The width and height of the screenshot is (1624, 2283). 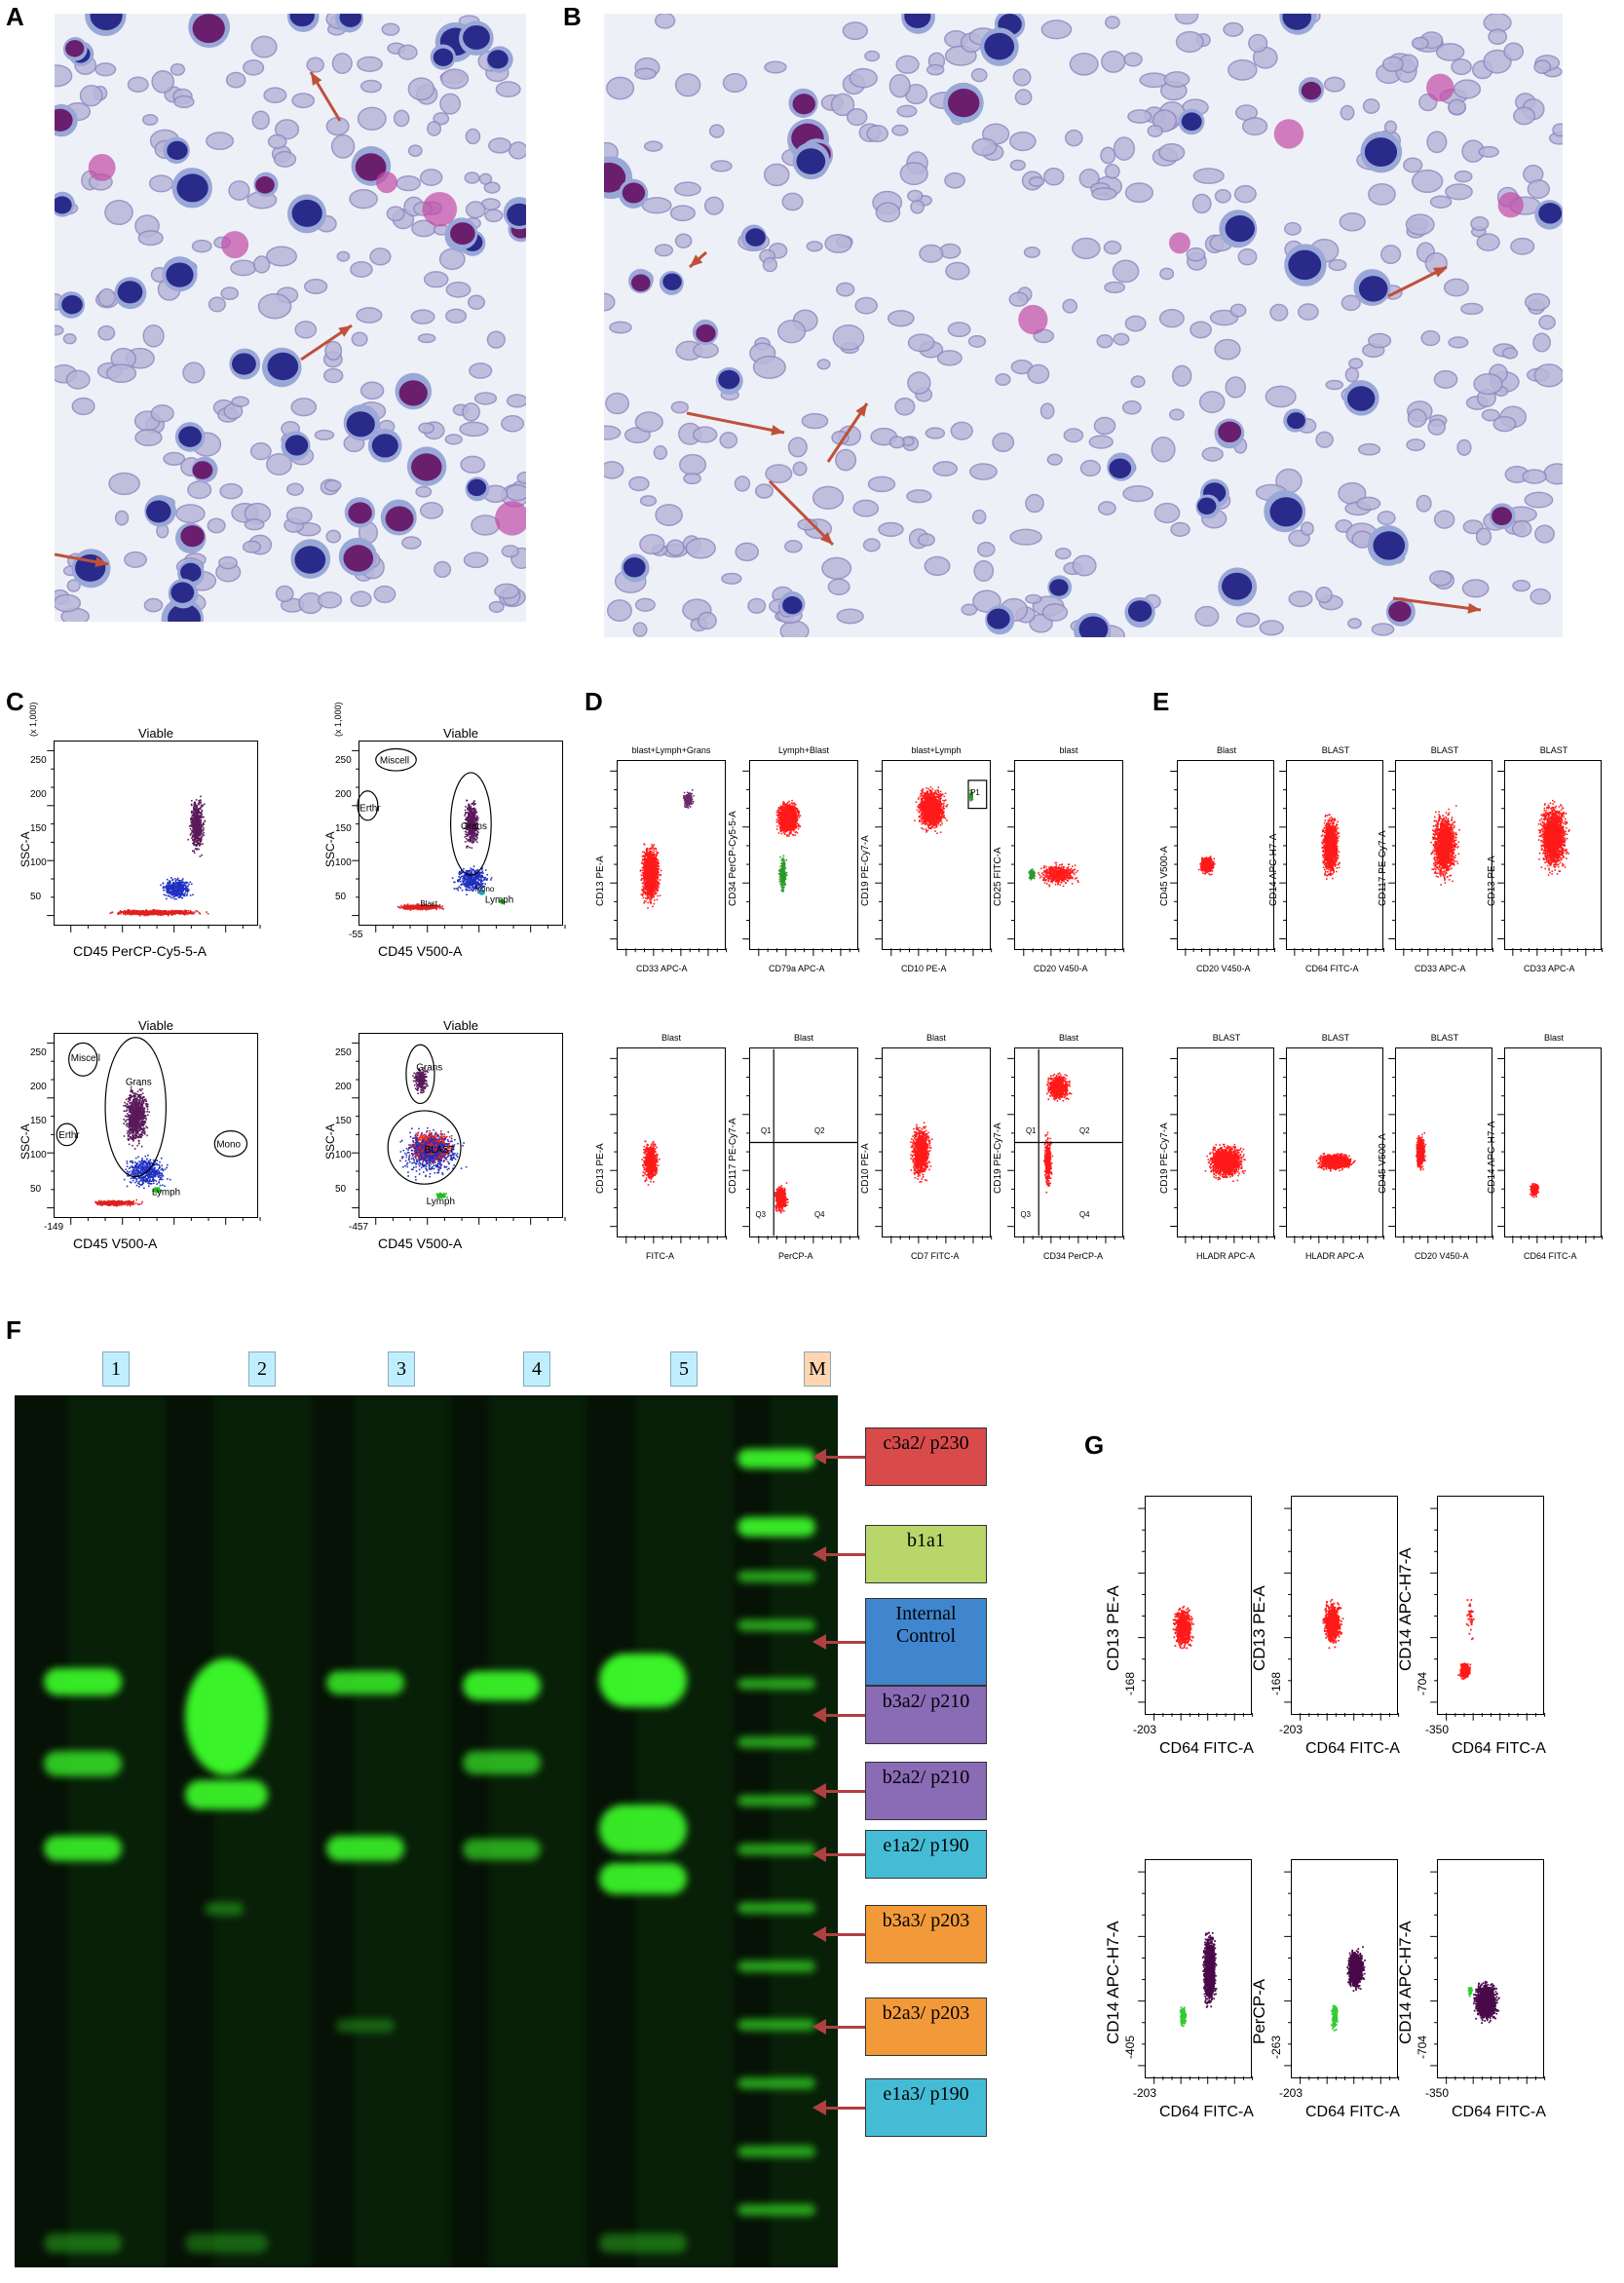 What do you see at coordinates (38, 1052) in the screenshot?
I see `y-tick-label: 250` at bounding box center [38, 1052].